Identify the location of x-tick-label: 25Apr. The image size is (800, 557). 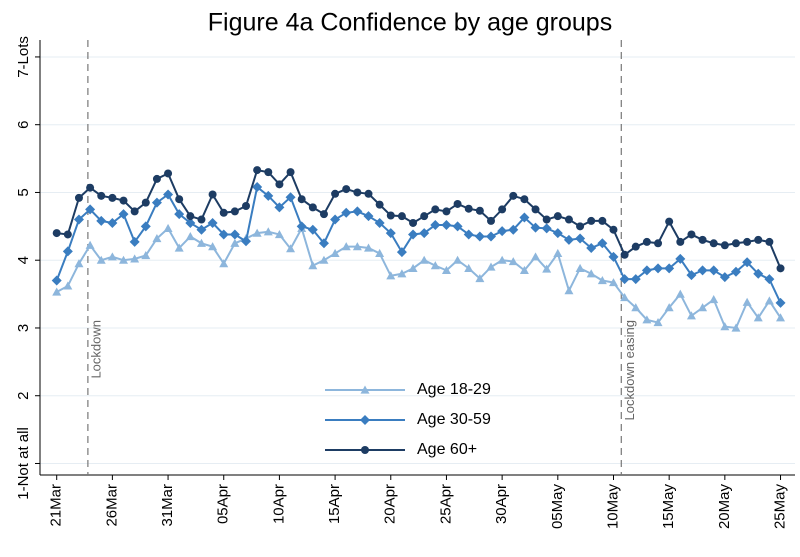
(445, 504).